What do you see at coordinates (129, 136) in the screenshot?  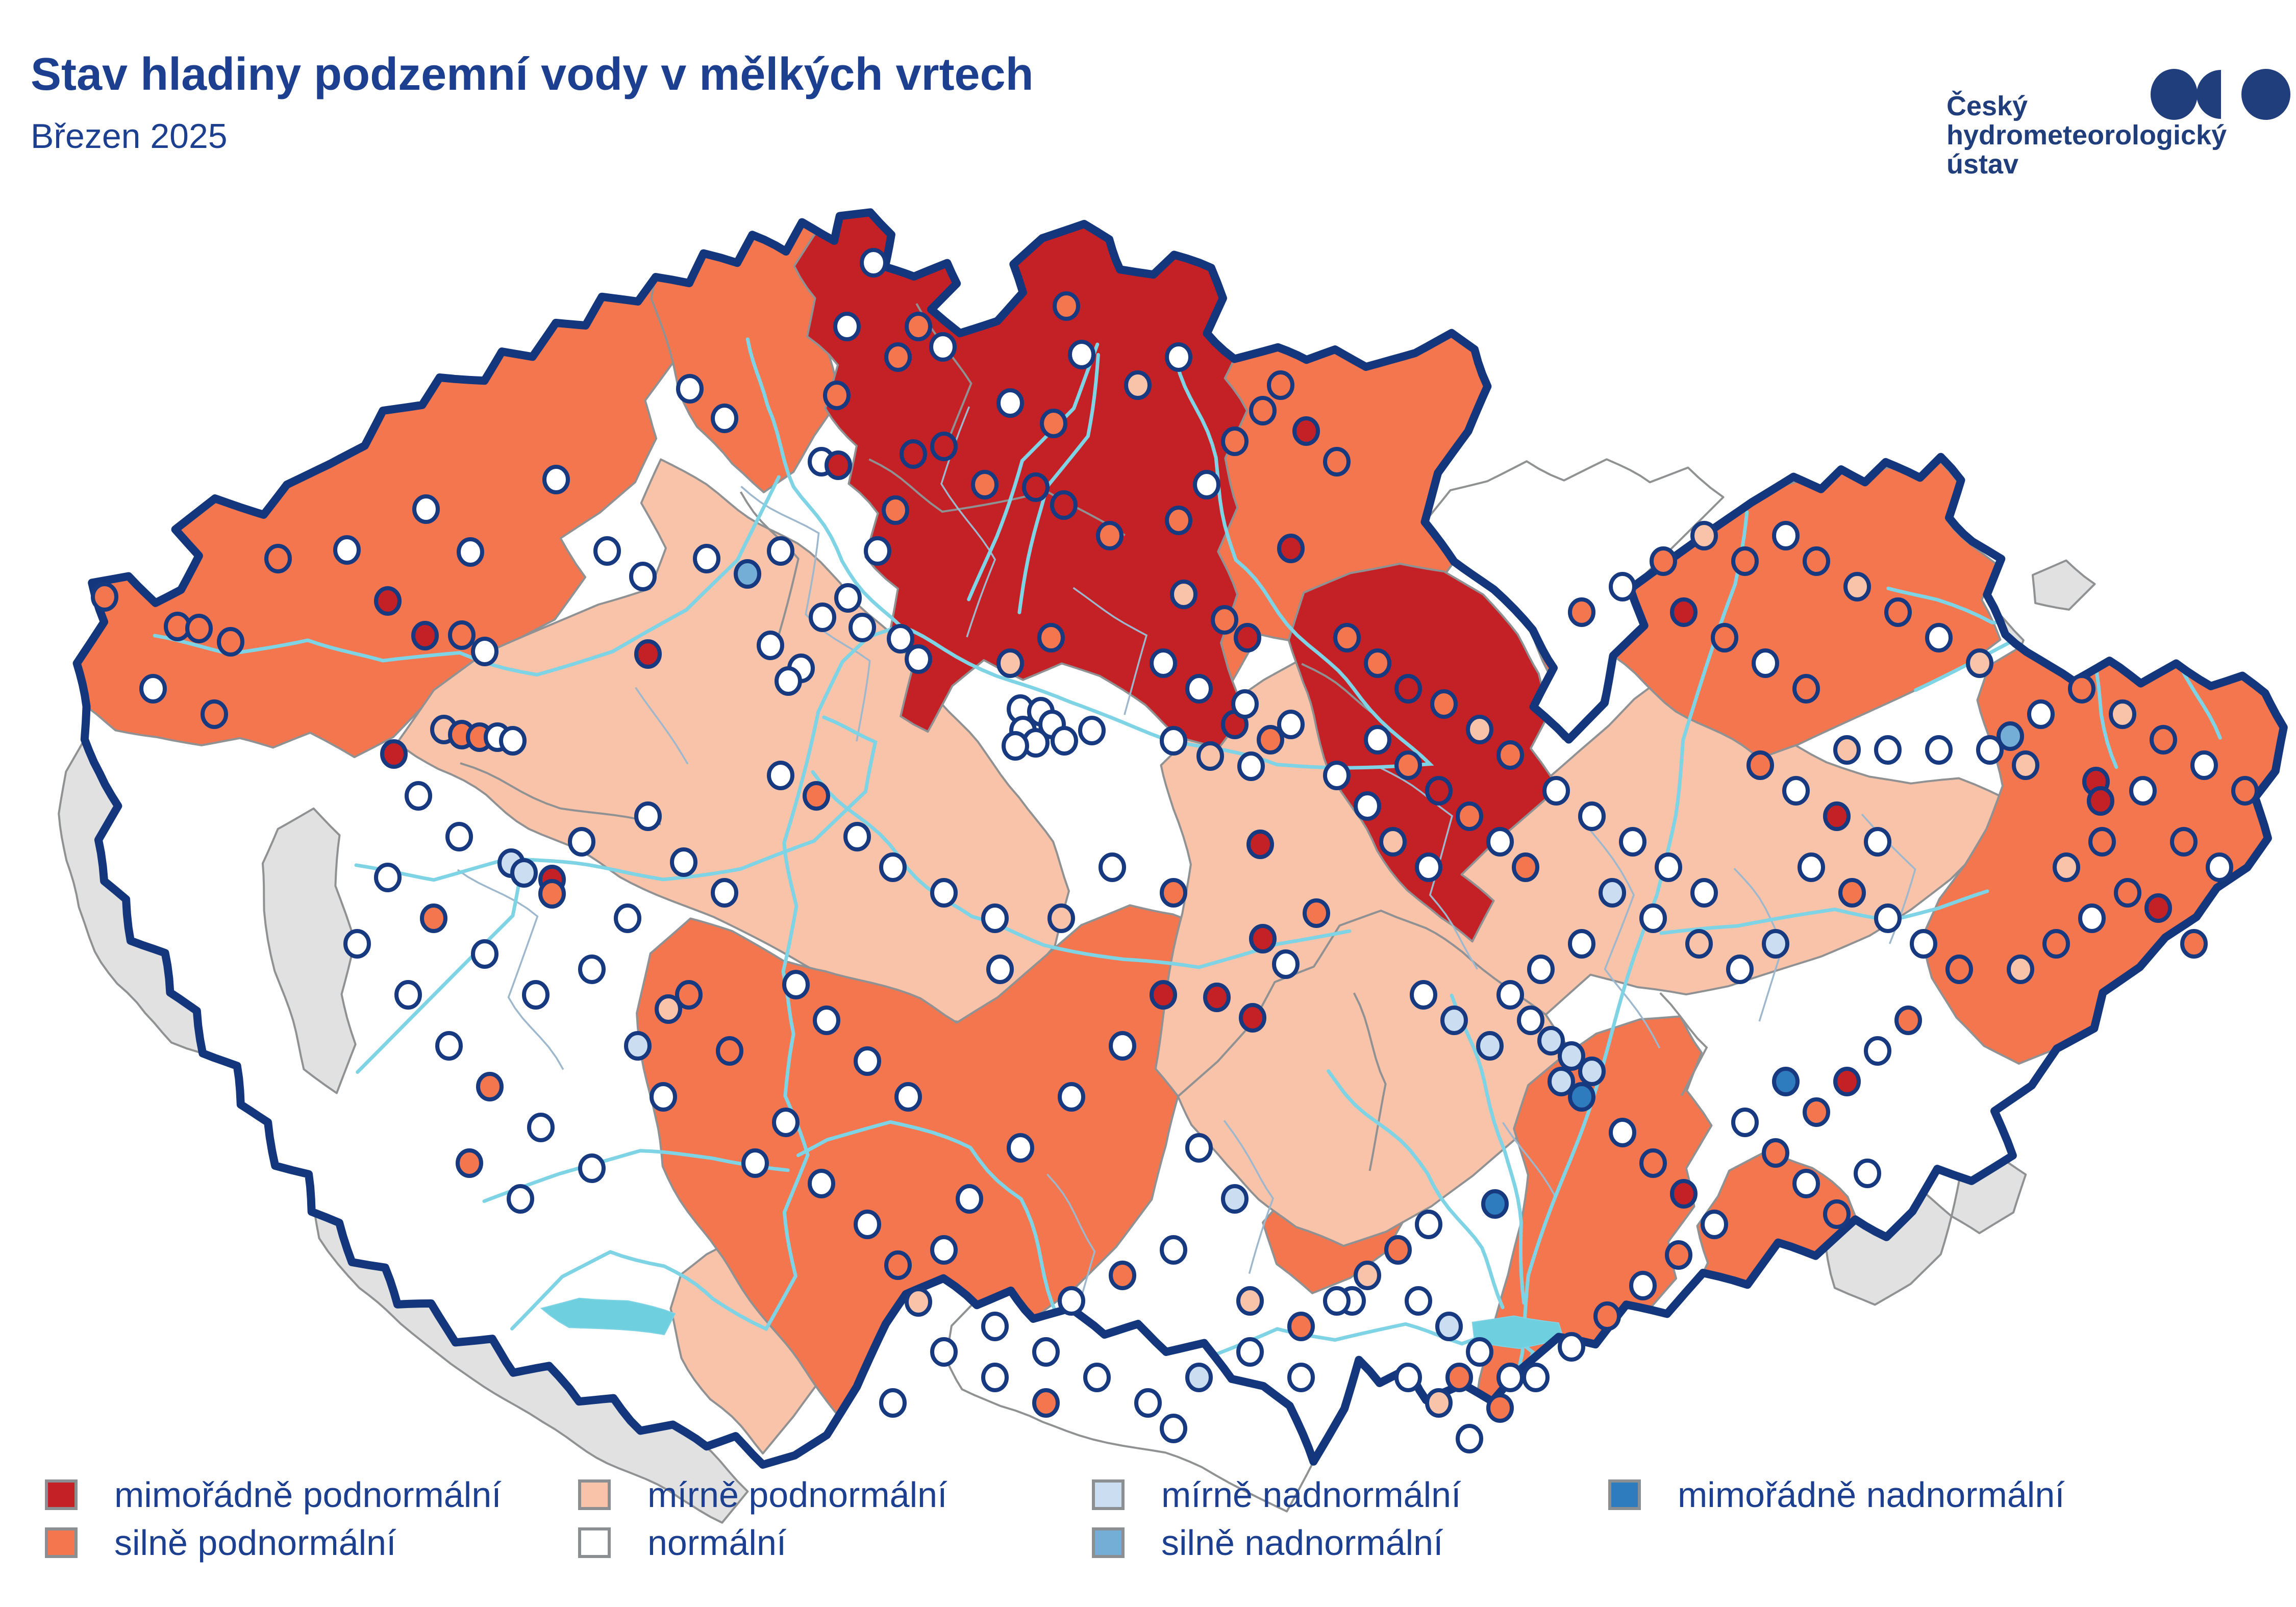 I see `page-subtitle: Březen 2025` at bounding box center [129, 136].